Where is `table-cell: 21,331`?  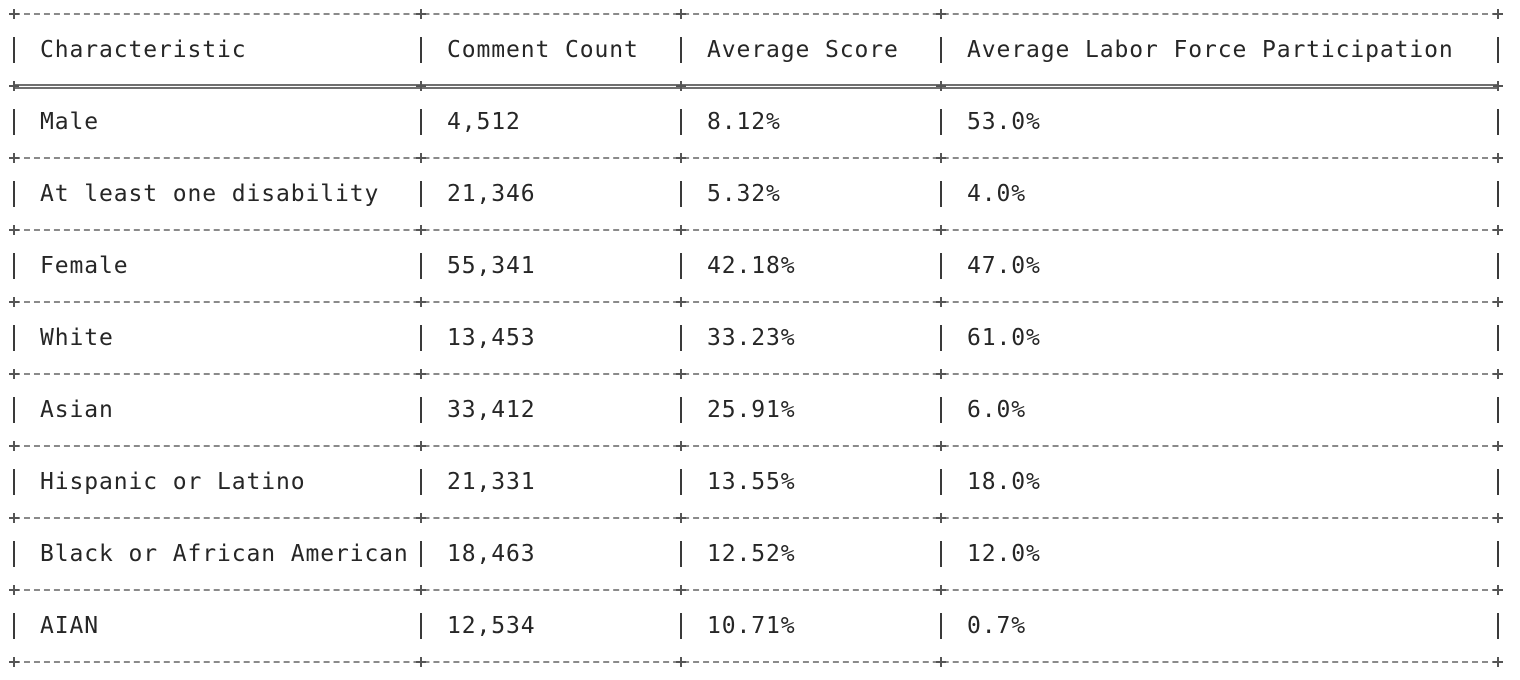 table-cell: 21,331 is located at coordinates (491, 482).